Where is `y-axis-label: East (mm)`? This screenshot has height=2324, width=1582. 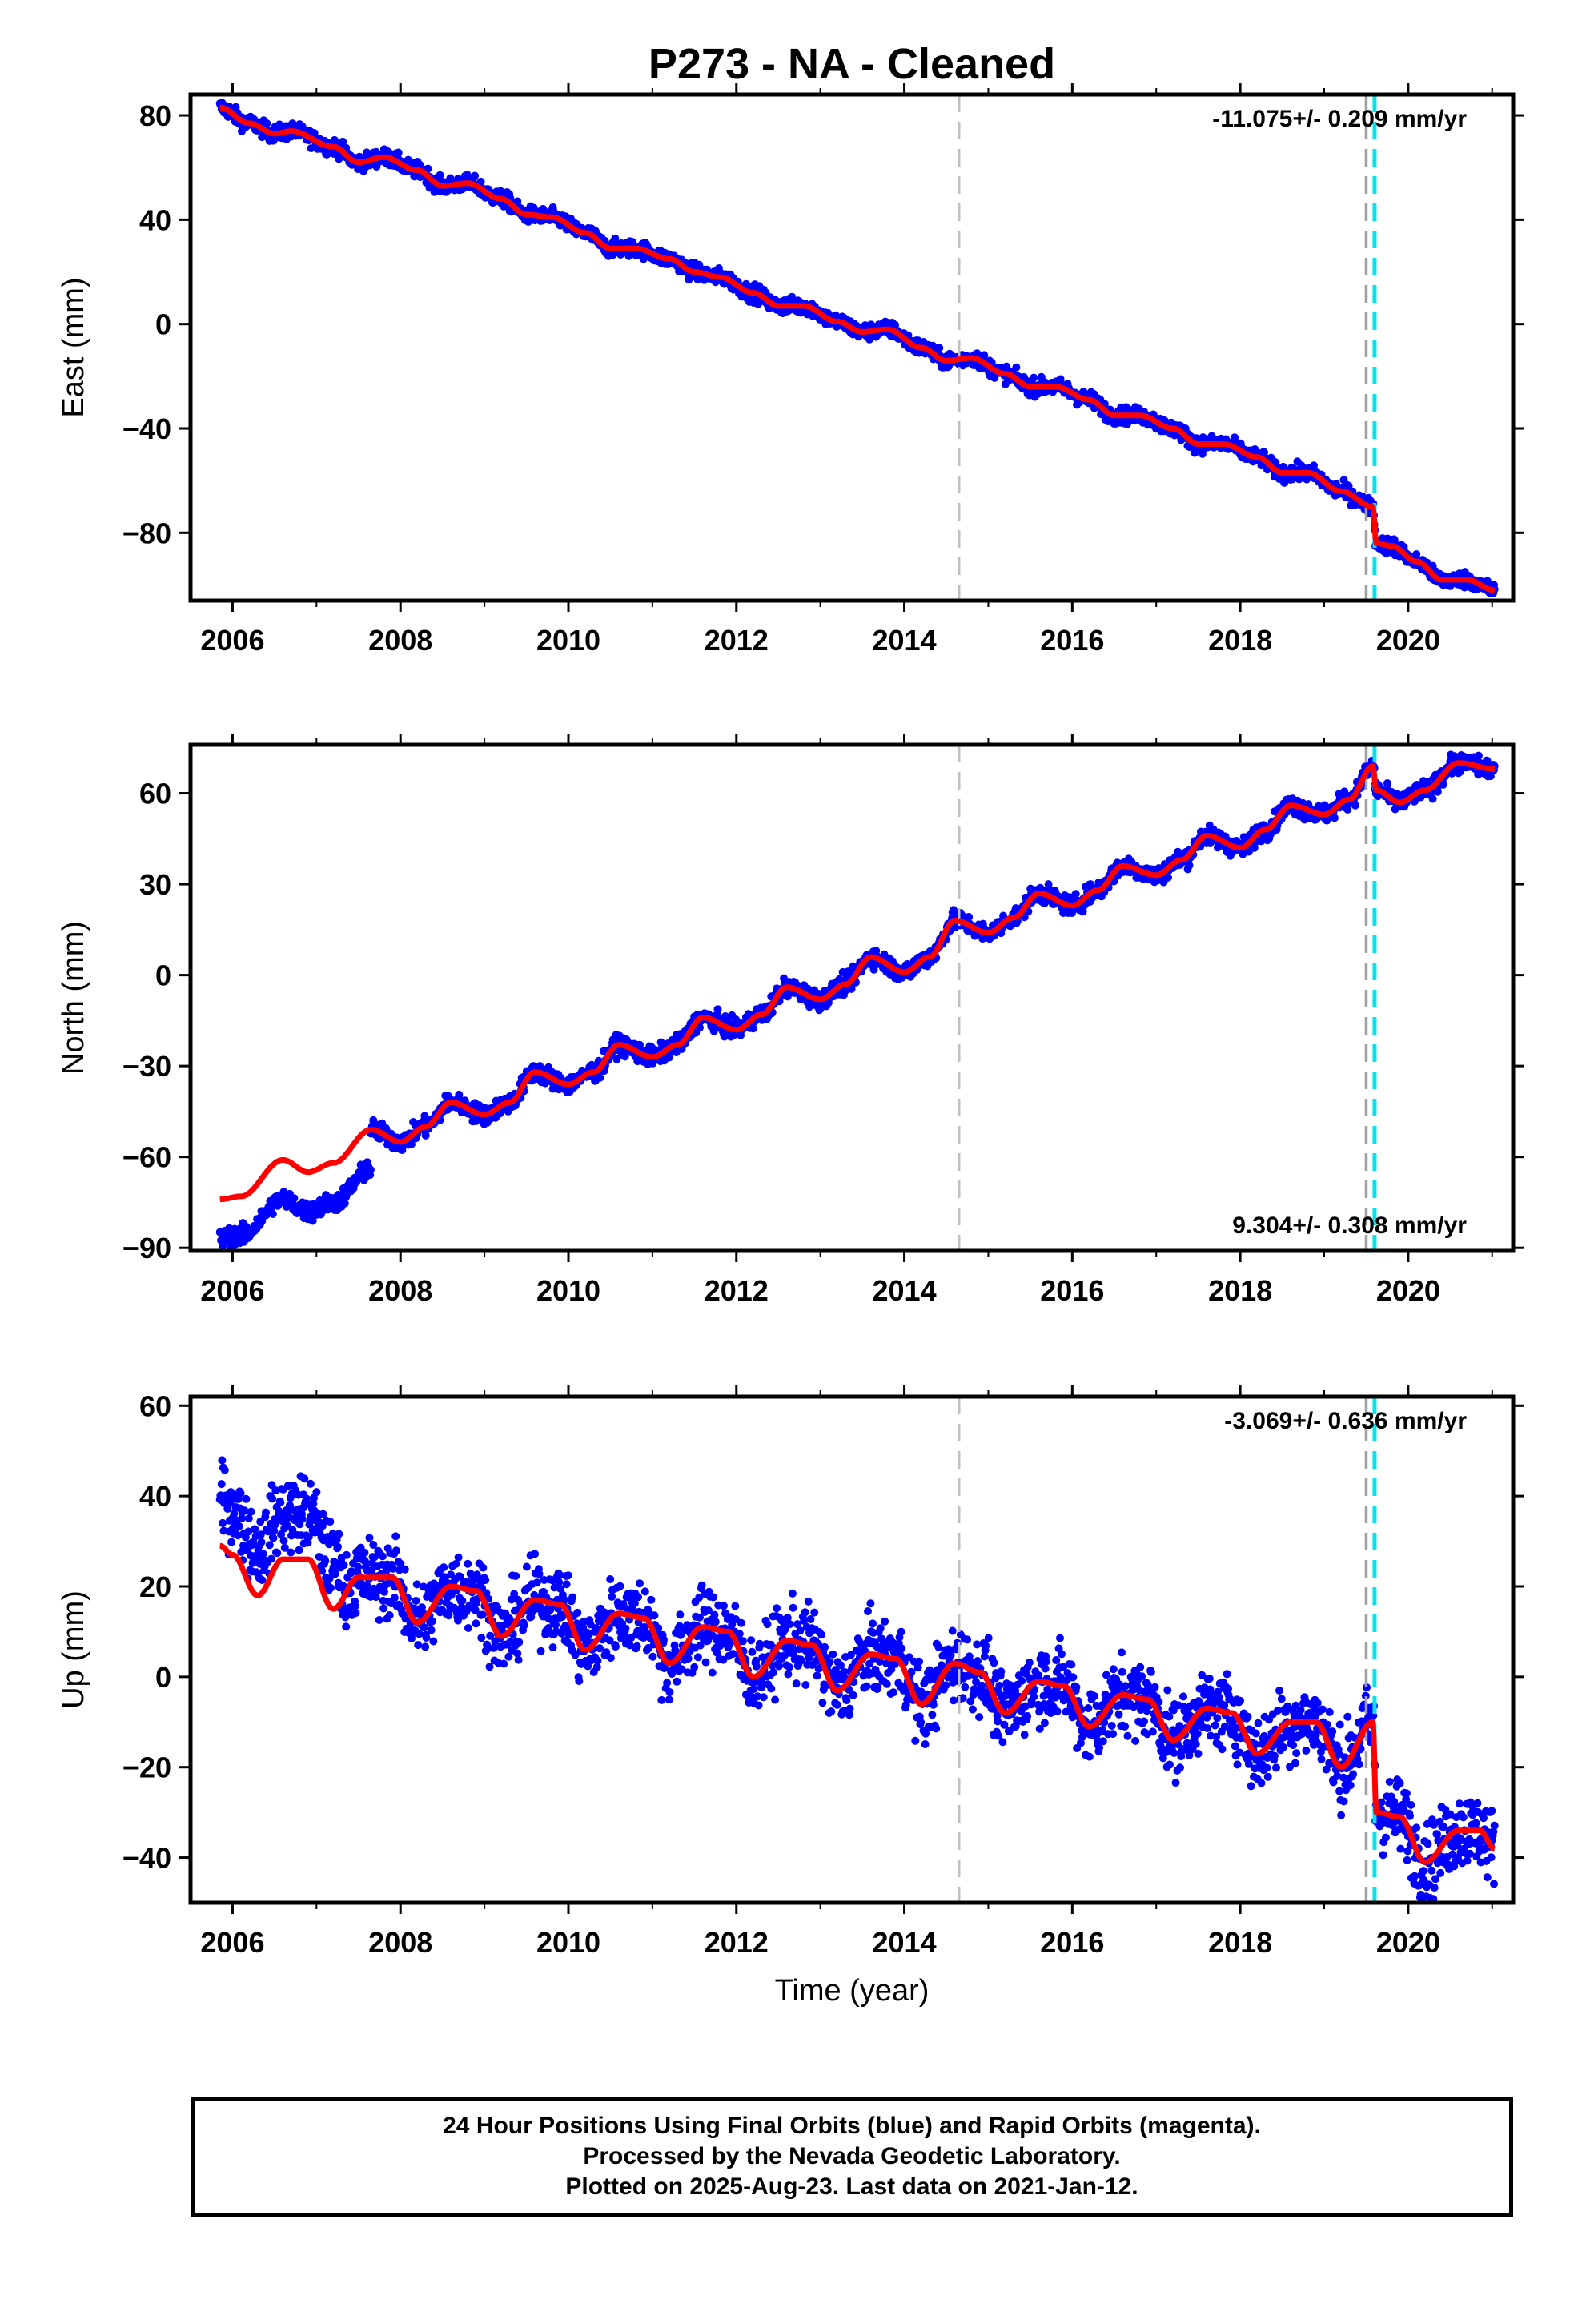
y-axis-label: East (mm) is located at coordinates (74, 347).